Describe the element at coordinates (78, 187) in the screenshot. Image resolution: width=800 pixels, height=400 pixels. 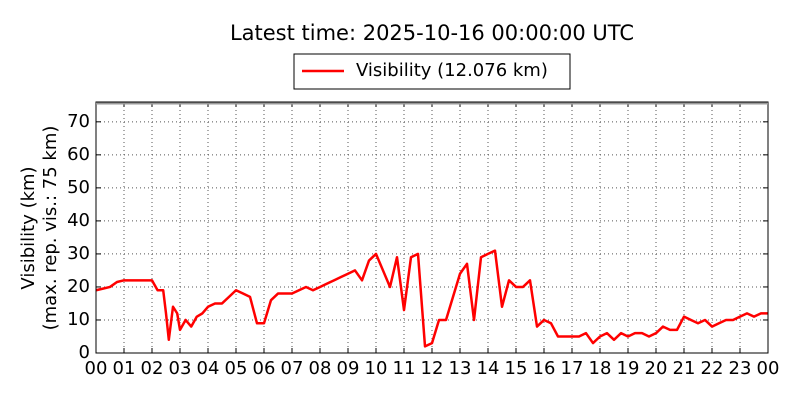
I see `y-tick-label: 50` at that location.